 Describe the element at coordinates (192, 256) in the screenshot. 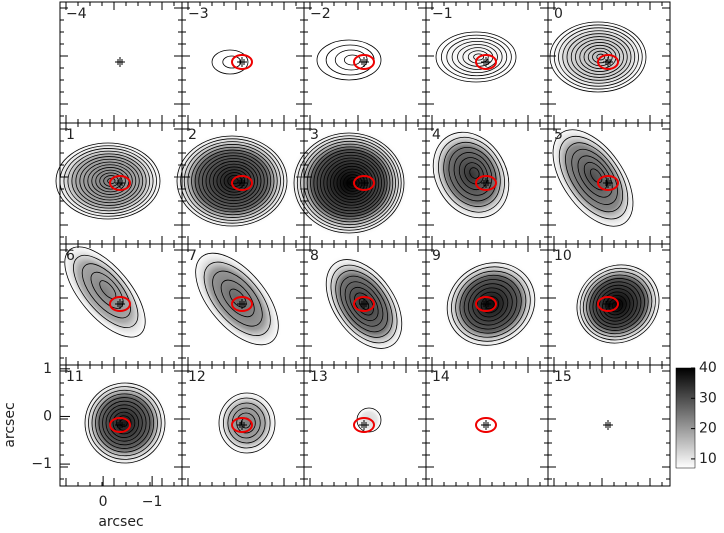

I see `panel-label: 7` at that location.